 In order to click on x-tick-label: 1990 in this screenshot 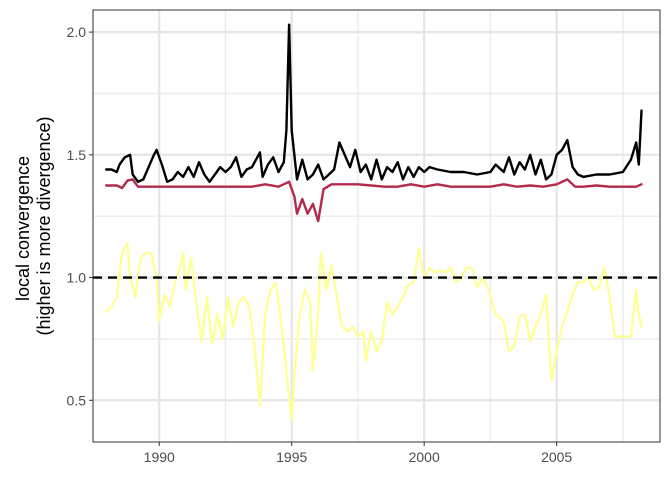, I will do `click(159, 457)`.